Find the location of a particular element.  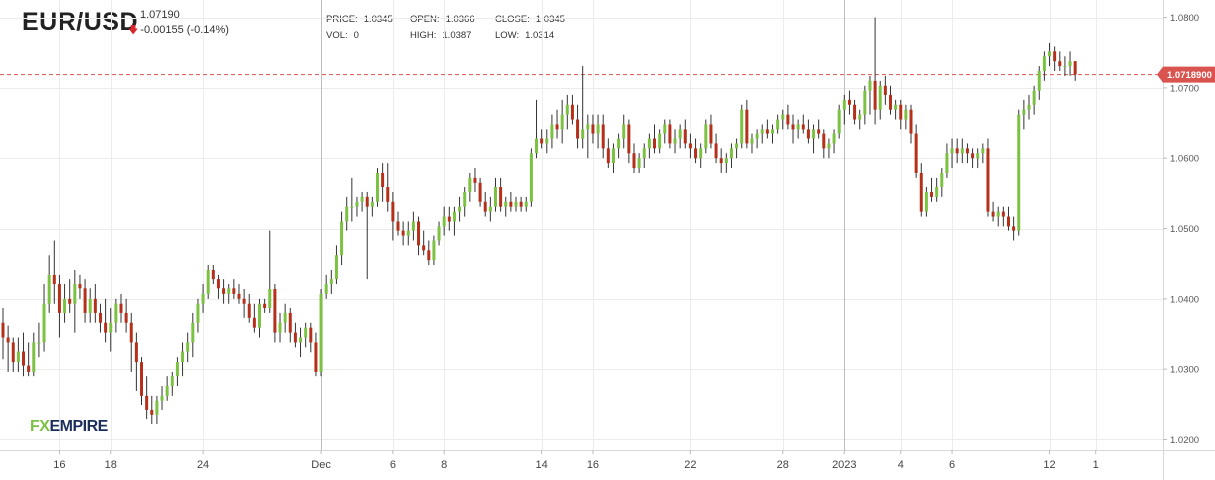

low-readout: LOW: 1.0314 is located at coordinates (524, 35).